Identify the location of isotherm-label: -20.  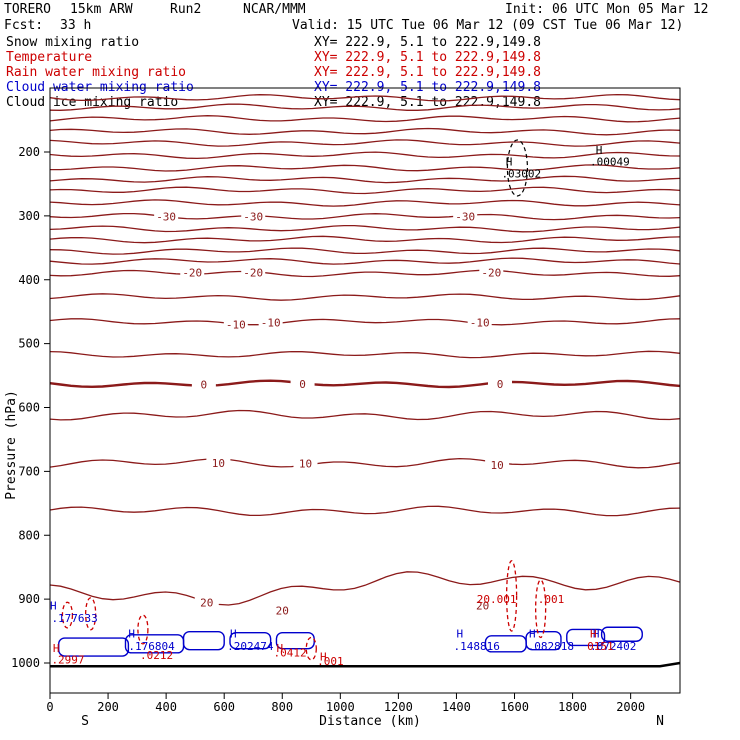
(491, 273).